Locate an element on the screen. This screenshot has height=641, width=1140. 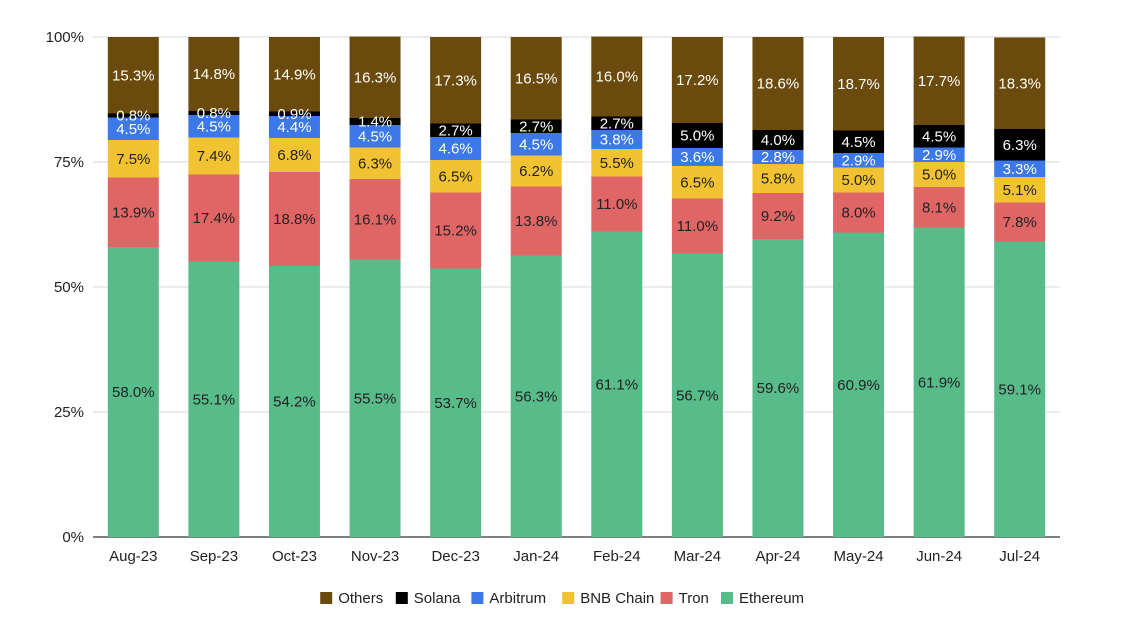
data-label: 16.5% is located at coordinates (536, 78).